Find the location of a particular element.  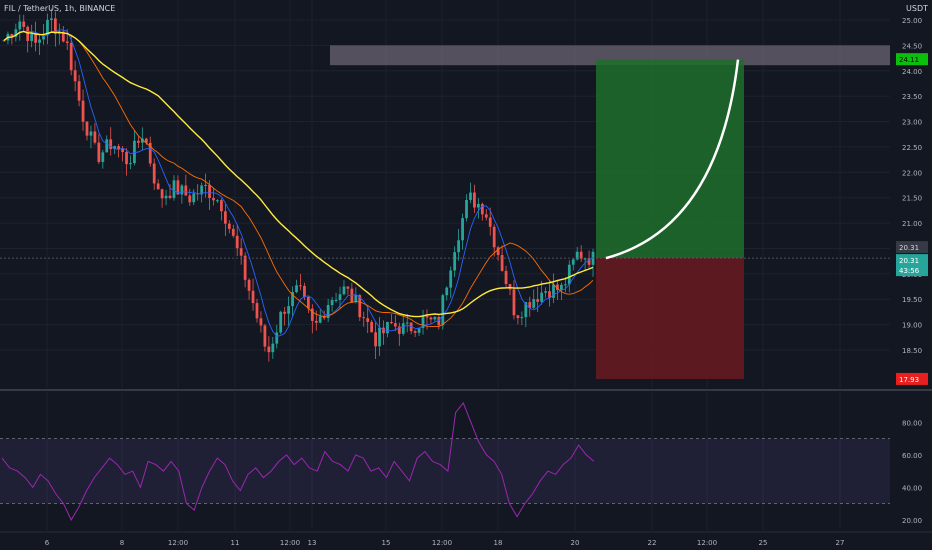

loss-zone is located at coordinates (670, 318).